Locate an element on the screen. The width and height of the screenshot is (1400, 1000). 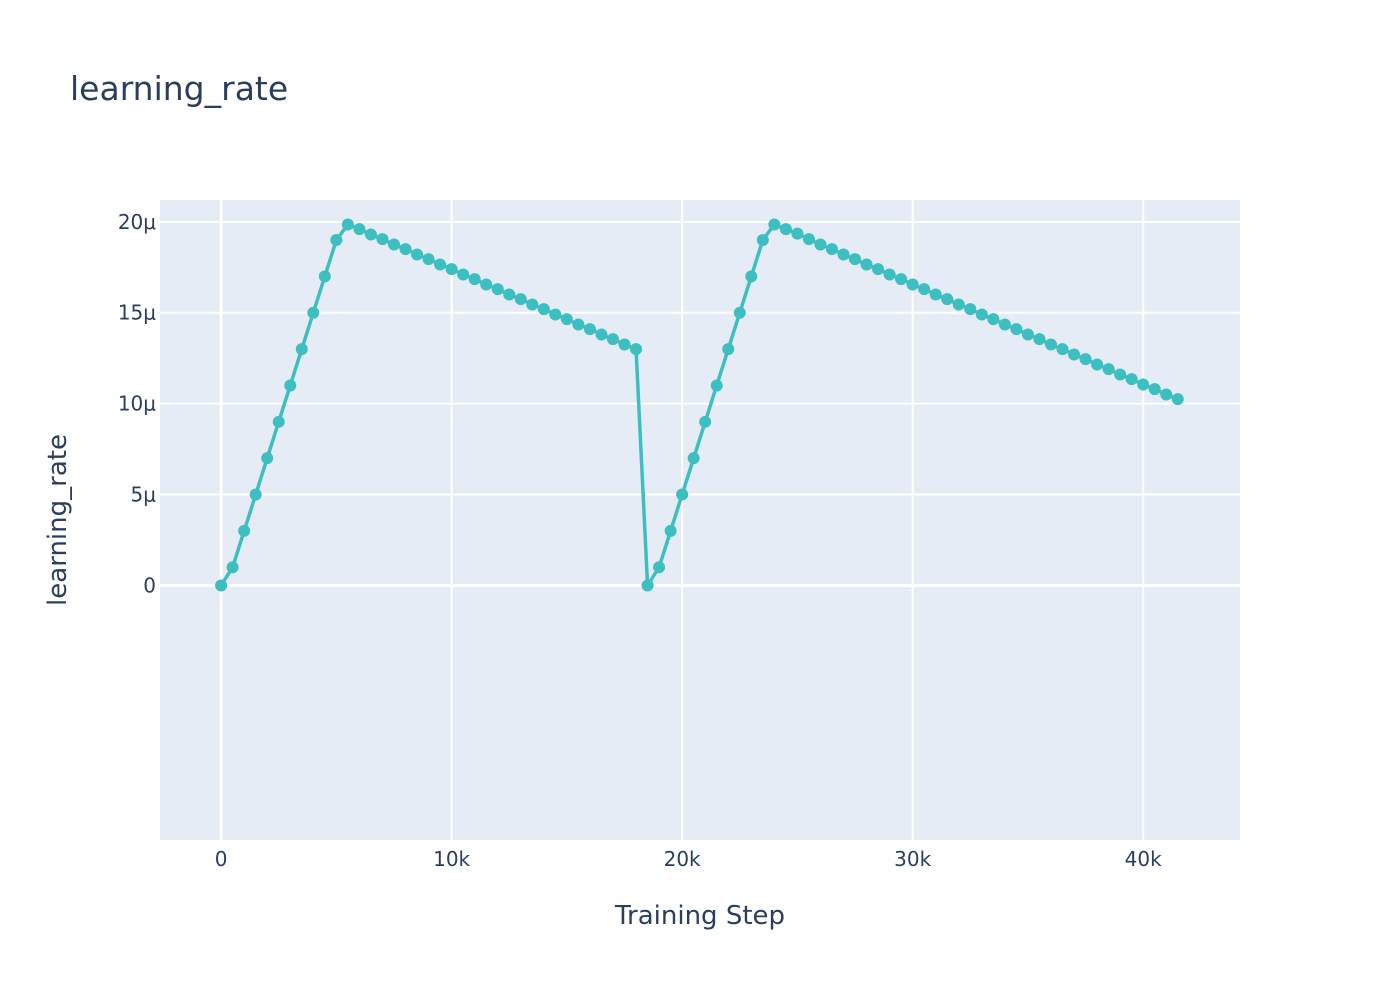
x-tick-label: 40k is located at coordinates (1143, 859).